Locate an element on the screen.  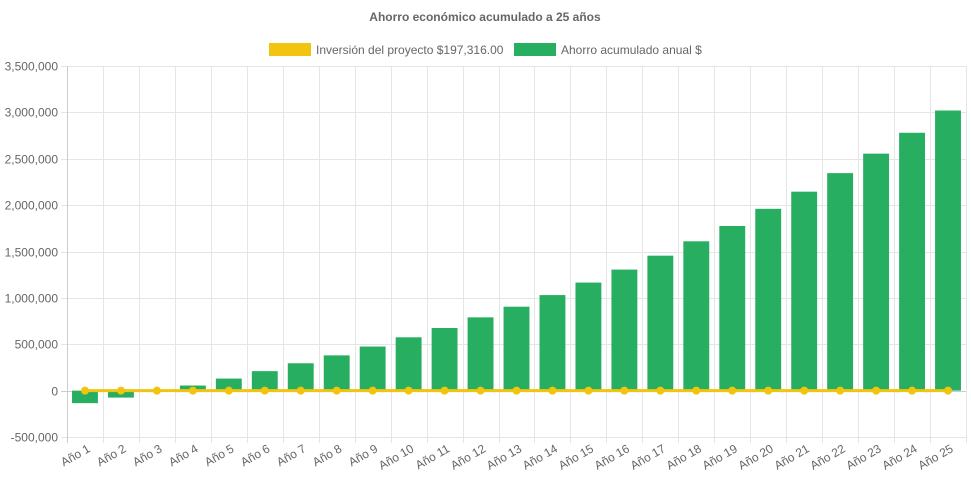
x-tick-label: Año 6 is located at coordinates (255, 455).